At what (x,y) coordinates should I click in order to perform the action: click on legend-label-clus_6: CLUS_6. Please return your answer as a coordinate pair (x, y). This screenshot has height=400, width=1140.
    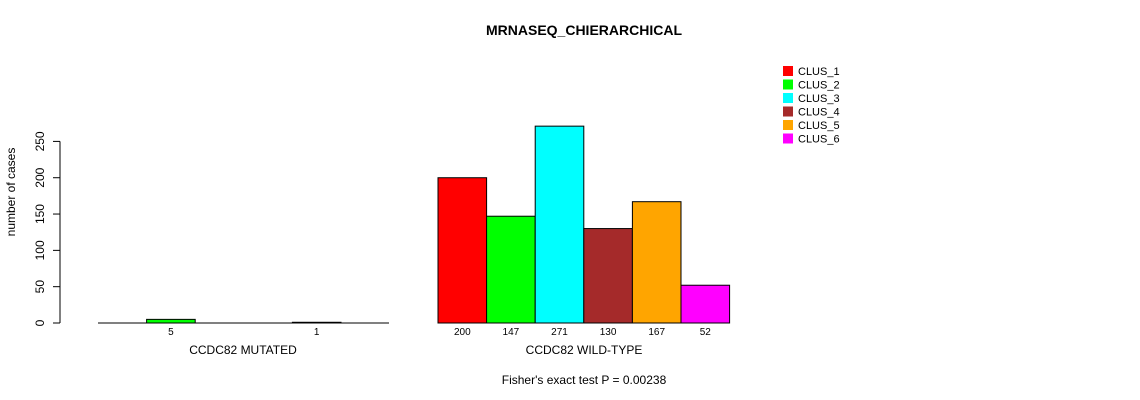
    Looking at the image, I should click on (819, 140).